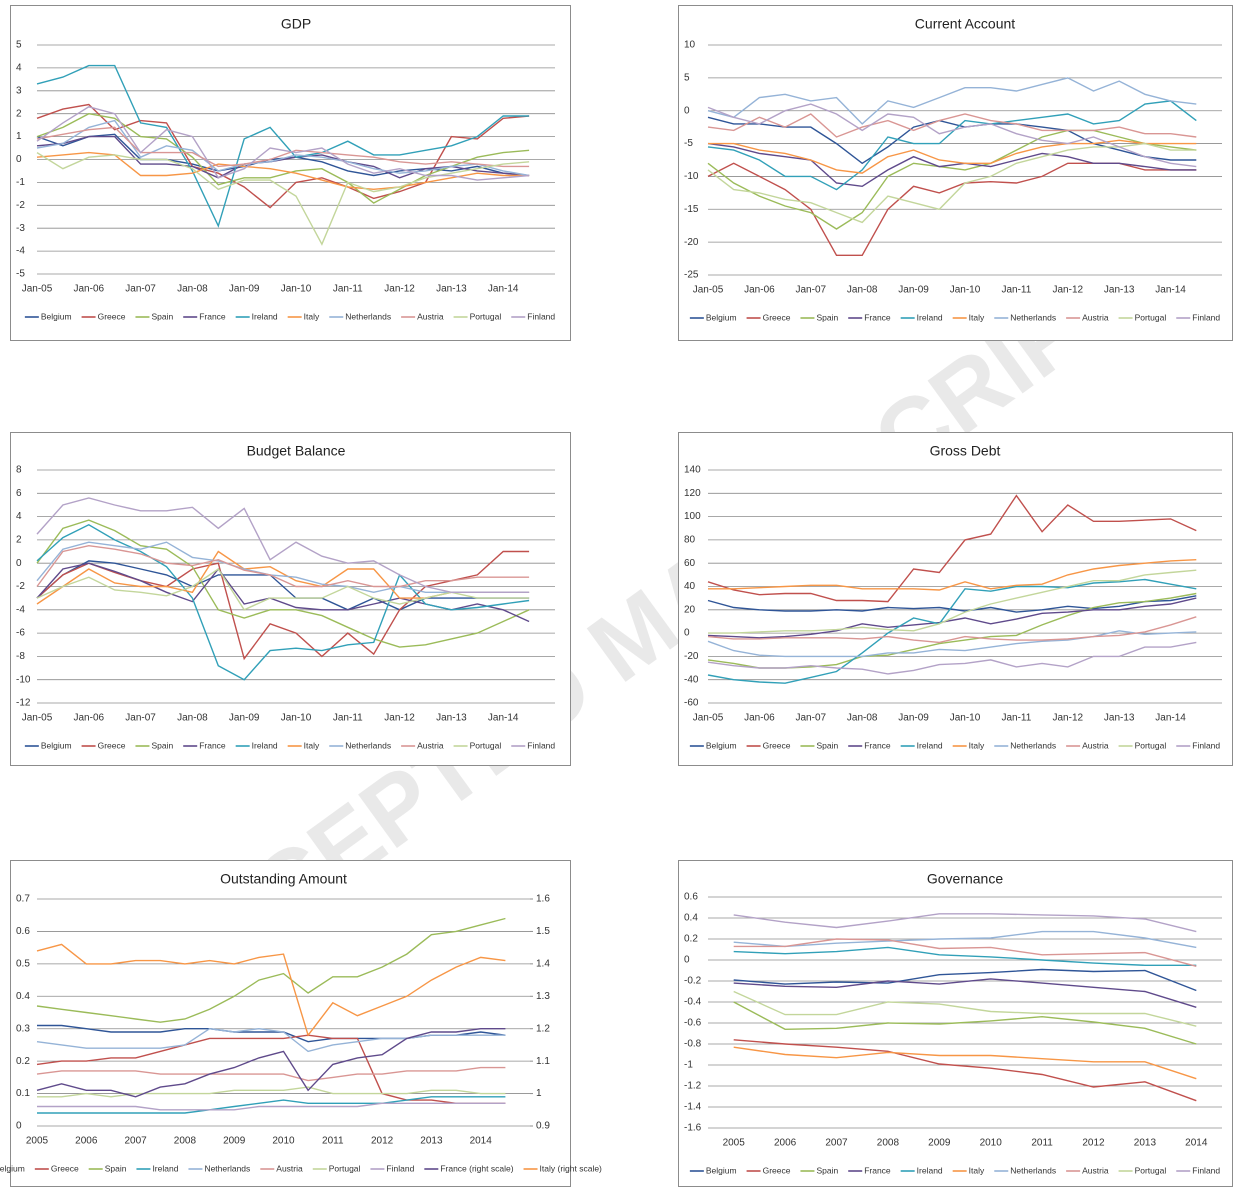 The width and height of the screenshot is (1235, 1187). What do you see at coordinates (296, 289) in the screenshot?
I see `x-tick-label: Jan-10` at bounding box center [296, 289].